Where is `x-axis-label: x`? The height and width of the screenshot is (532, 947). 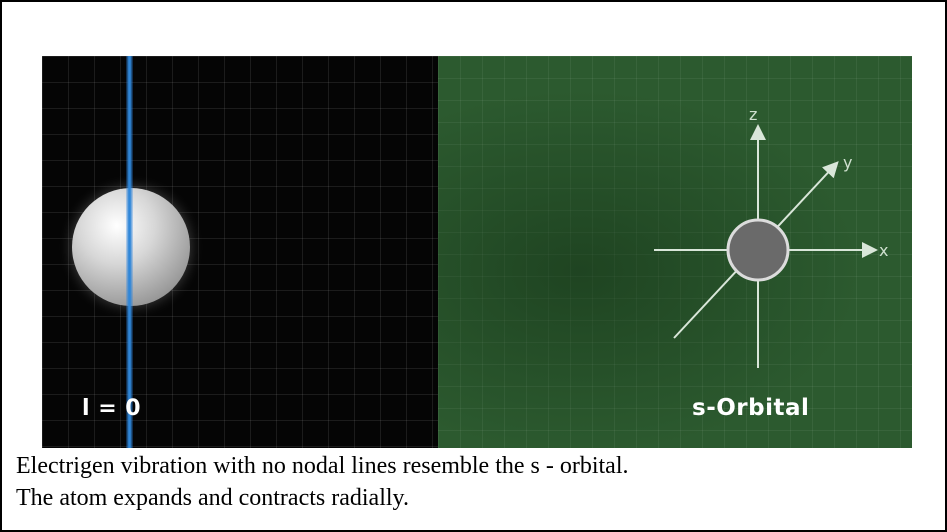 x-axis-label: x is located at coordinates (883, 250).